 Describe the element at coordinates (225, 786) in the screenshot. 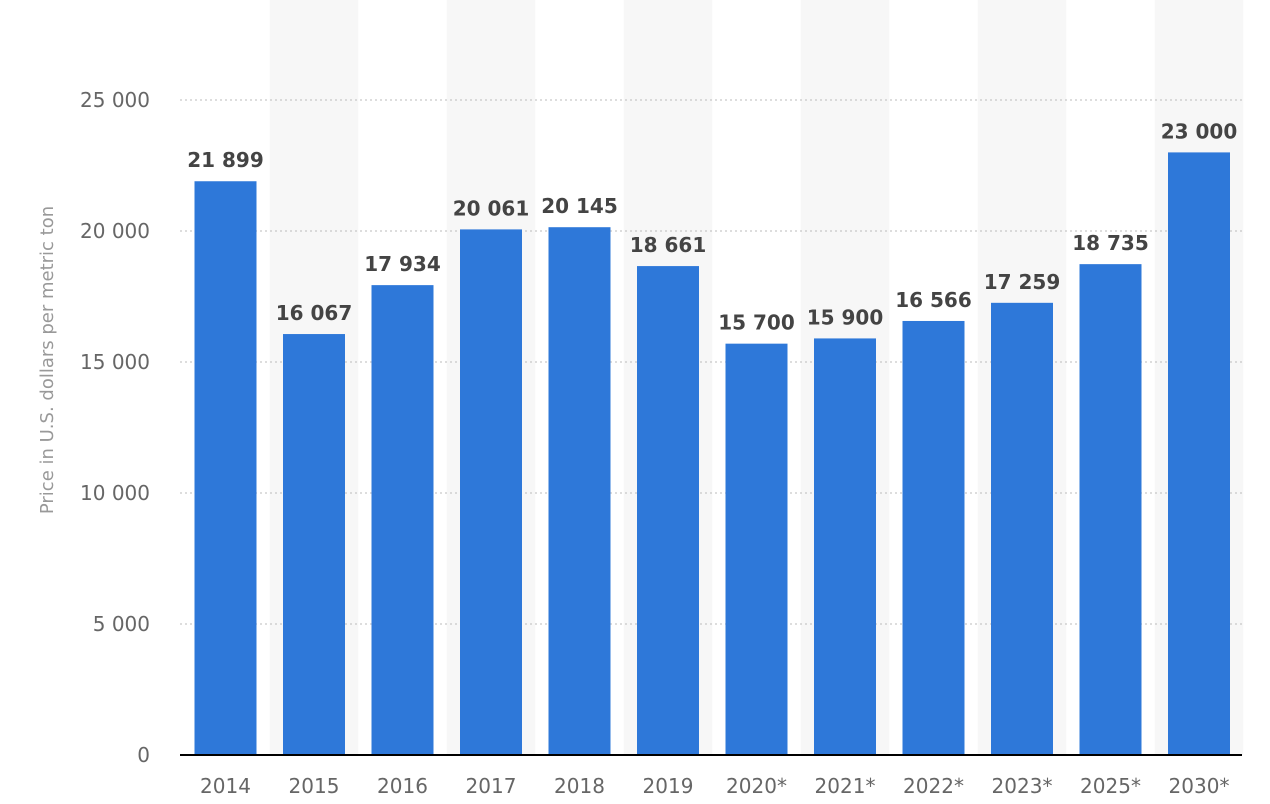

I see `x-tick-label: 2014` at that location.